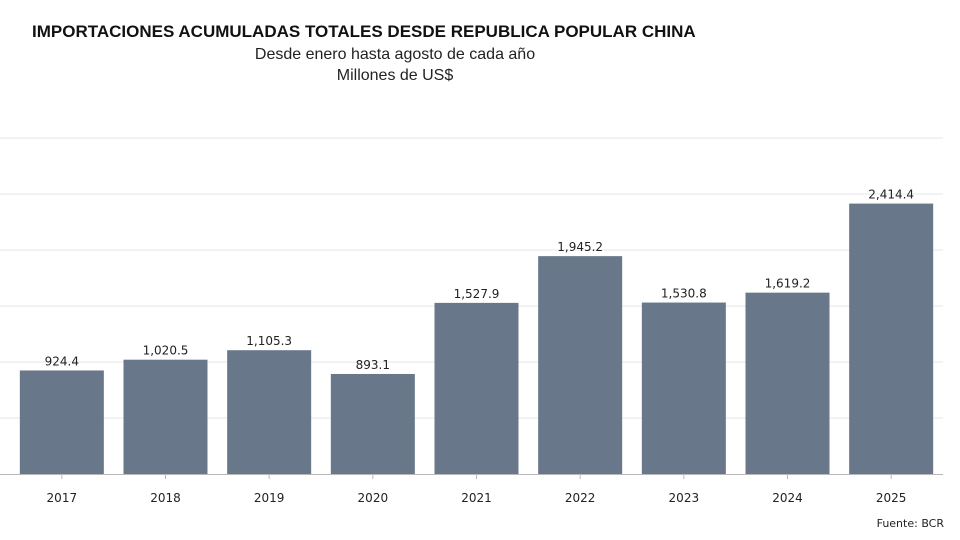 Image resolution: width=960 pixels, height=540 pixels. Describe the element at coordinates (395, 75) in the screenshot. I see `chart-units: Millones de US$` at that location.